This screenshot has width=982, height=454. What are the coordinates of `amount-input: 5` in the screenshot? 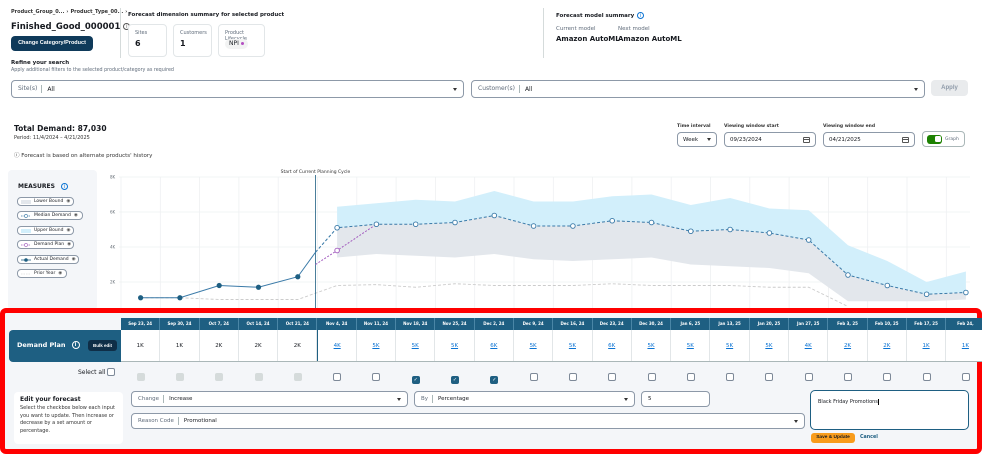 It's located at (675, 399).